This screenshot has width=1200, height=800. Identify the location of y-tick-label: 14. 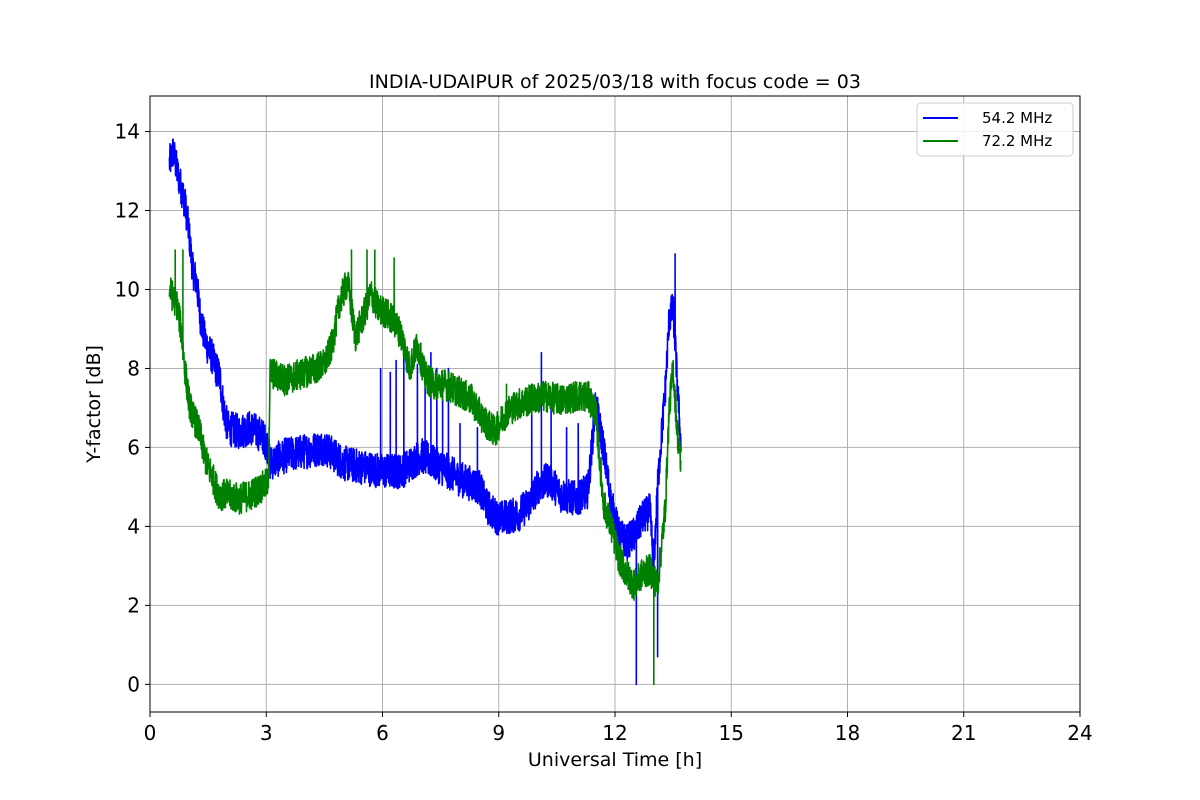
(127, 132).